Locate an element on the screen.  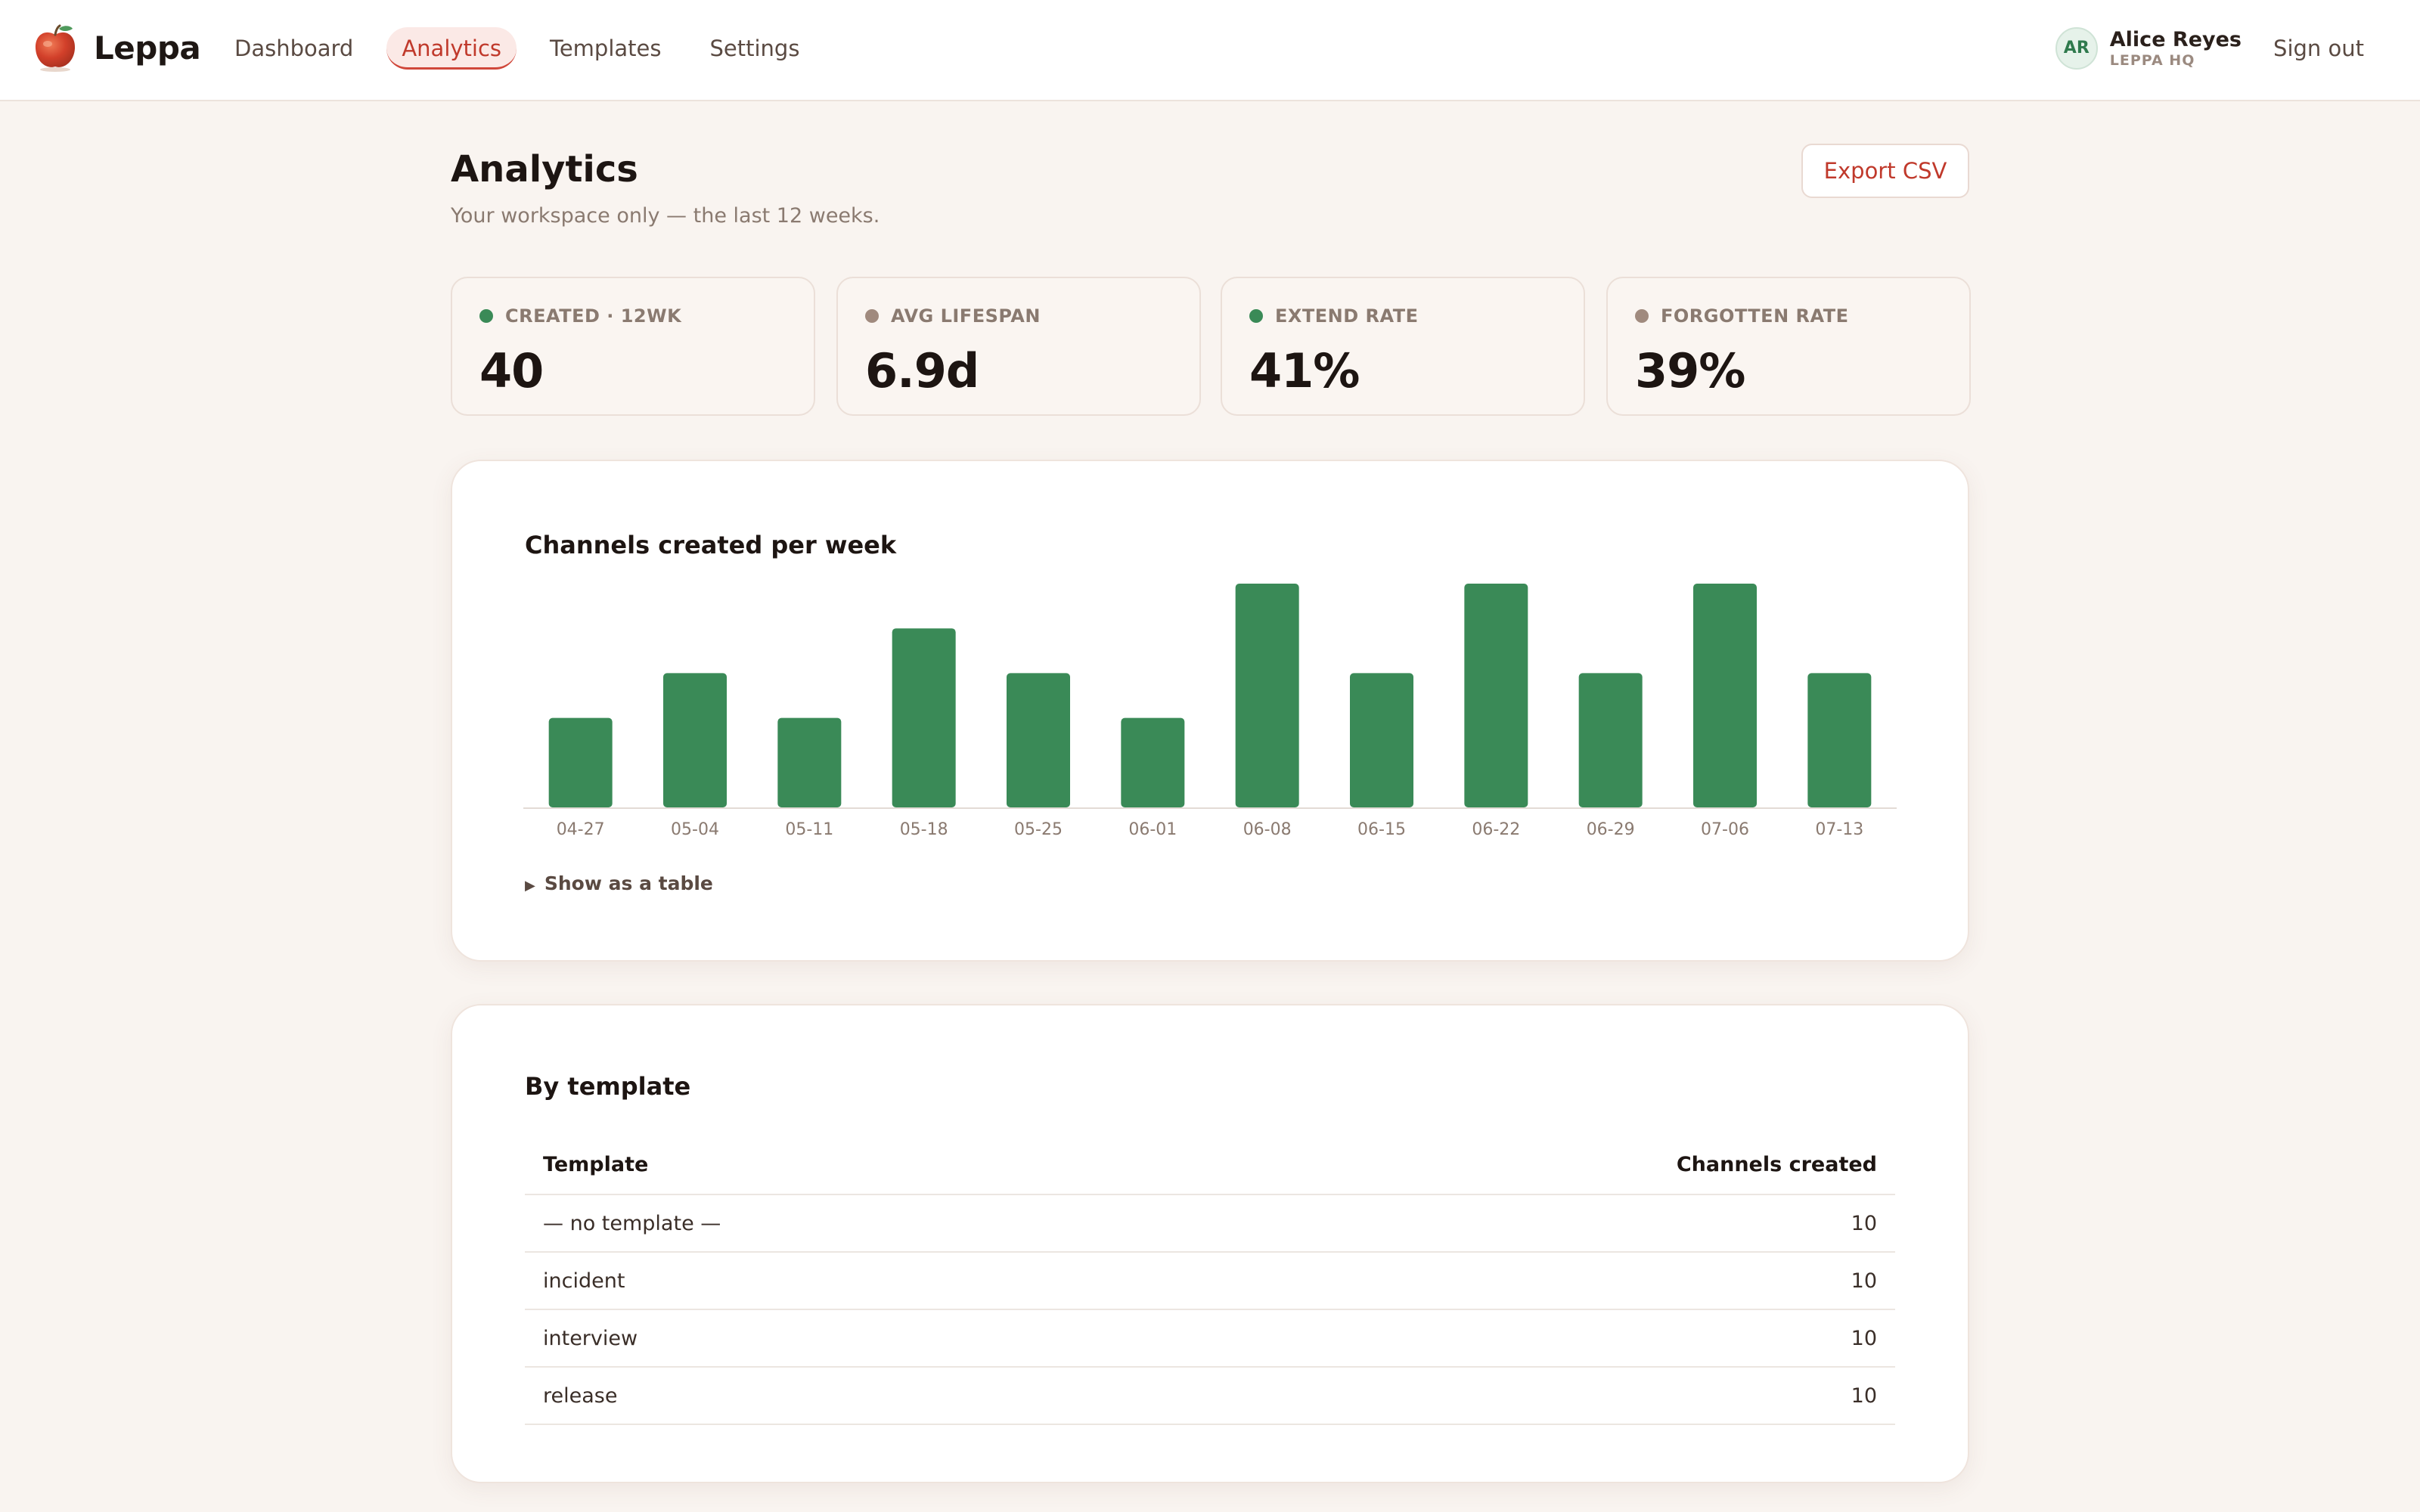
stat-value: 39% is located at coordinates (1690, 371).